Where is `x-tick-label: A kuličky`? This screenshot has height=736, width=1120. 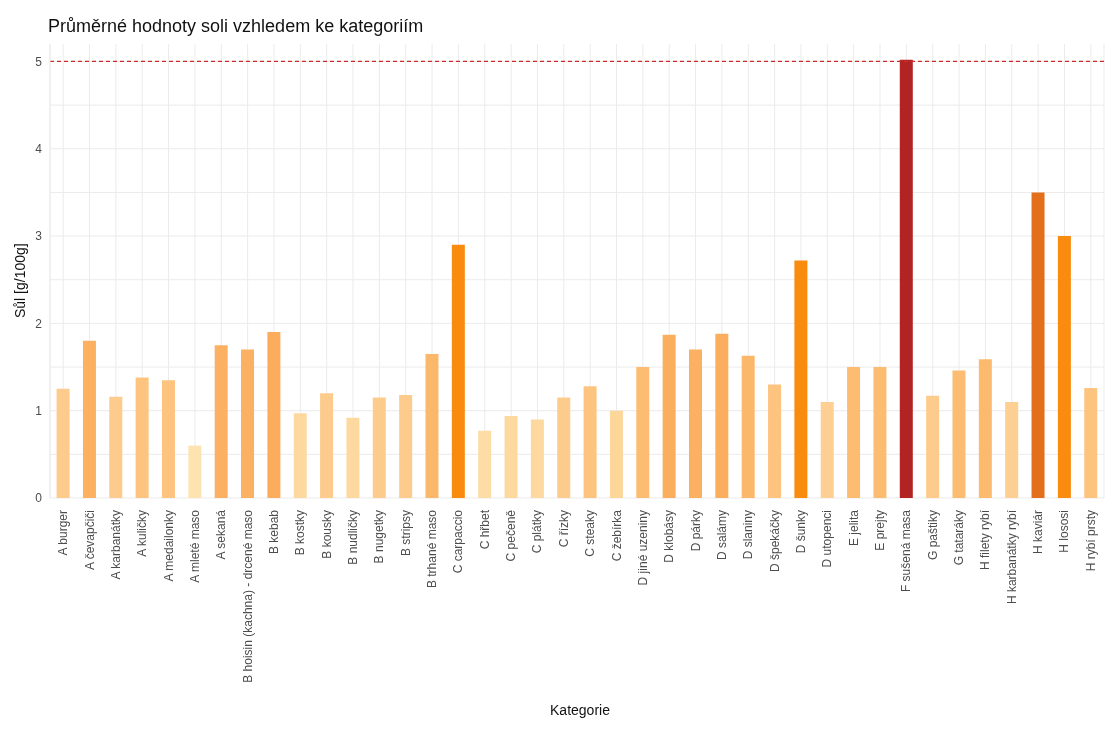 x-tick-label: A kuličky is located at coordinates (142, 533).